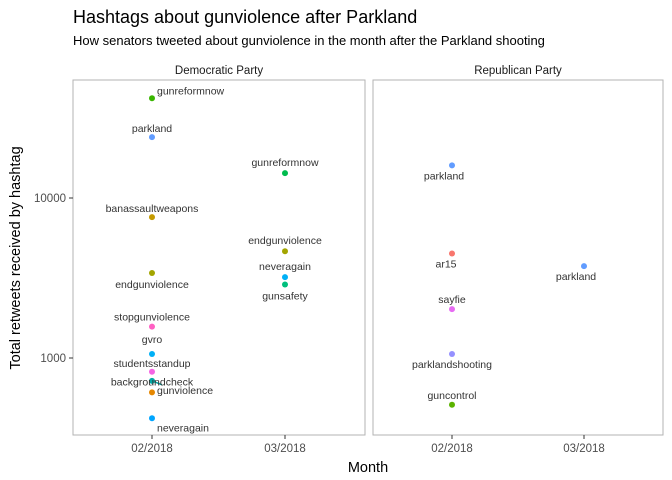 Image resolution: width=672 pixels, height=480 pixels. I want to click on x-tick-label-dem-feb: 02/2018, so click(152, 449).